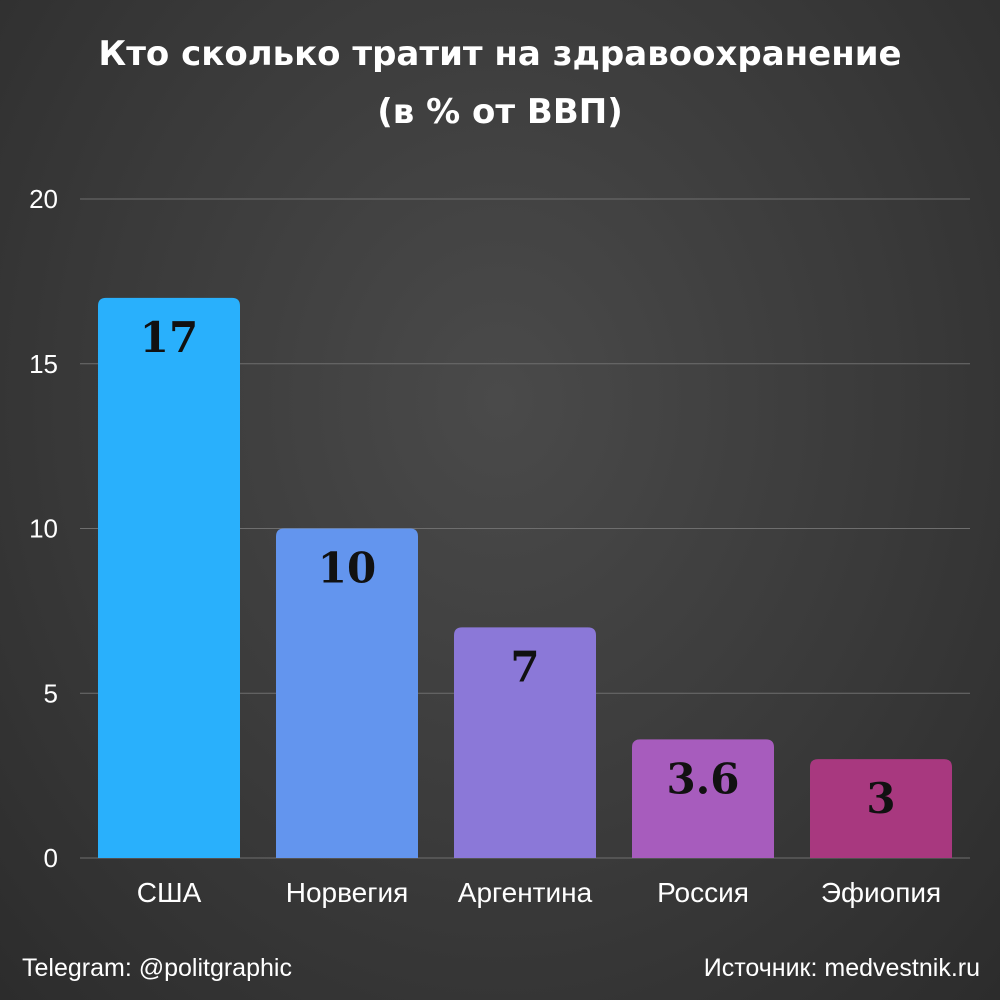  I want to click on x-tick-label: США, so click(169, 892).